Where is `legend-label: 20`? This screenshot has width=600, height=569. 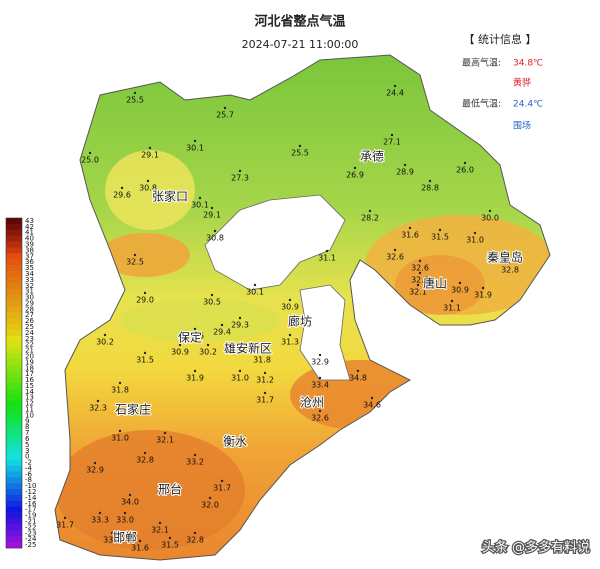
legend-label: 20 is located at coordinates (29, 356).